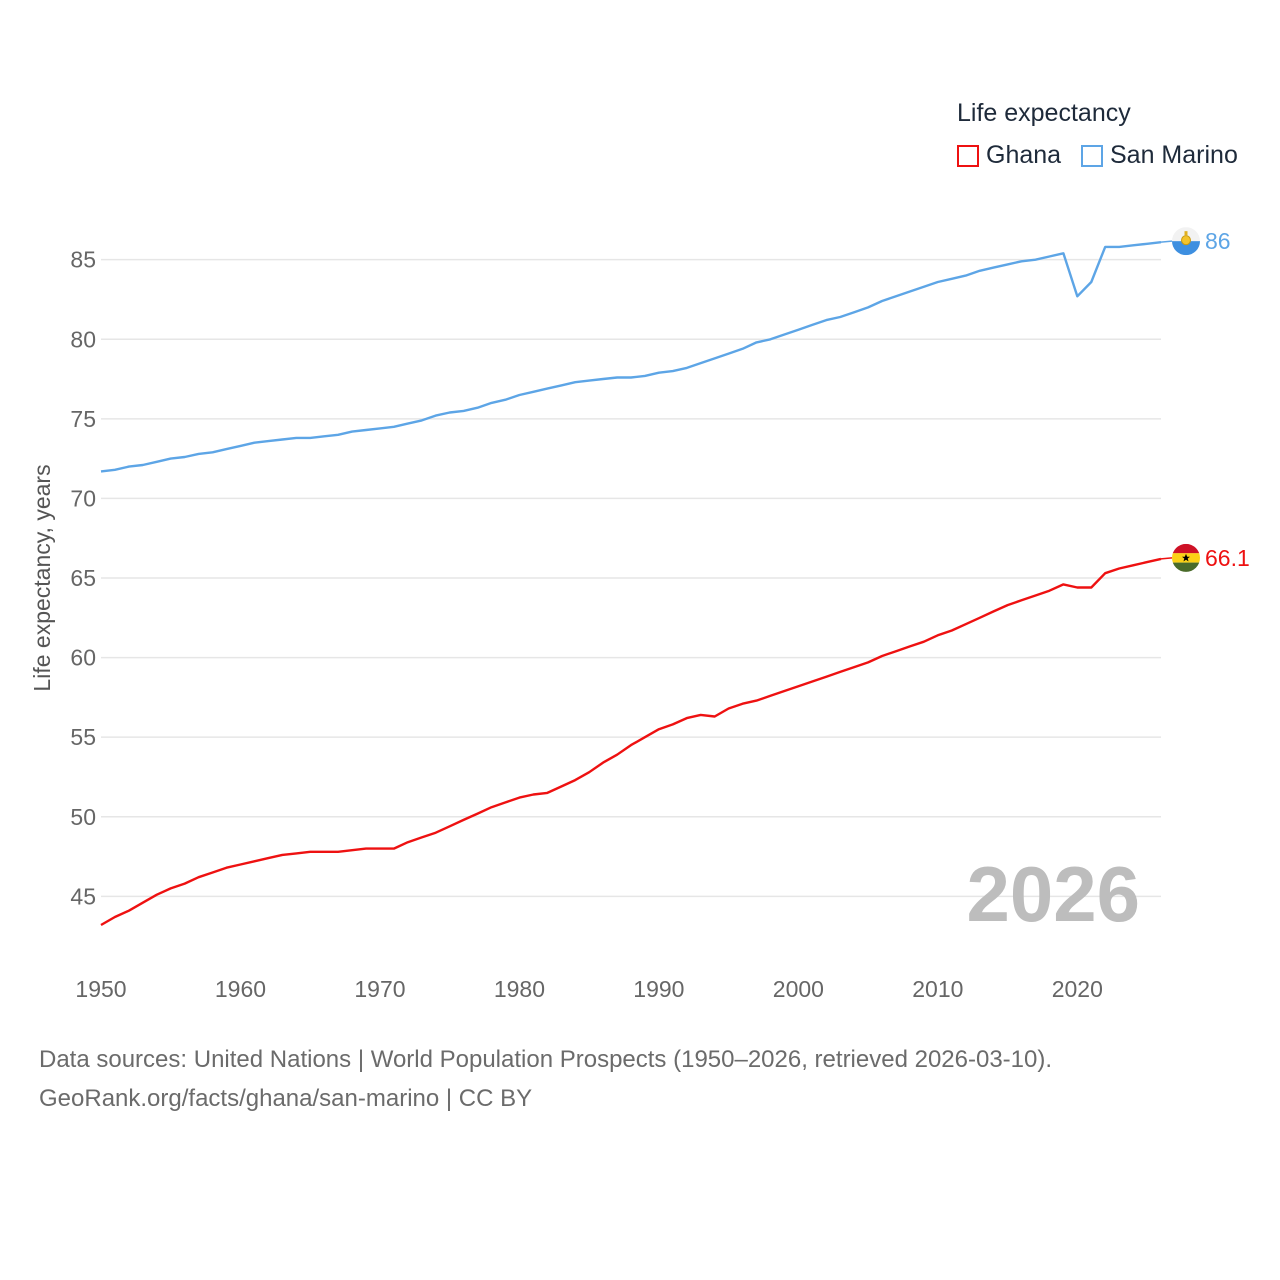 Image resolution: width=1280 pixels, height=1280 pixels. What do you see at coordinates (240, 989) in the screenshot?
I see `x-tick-label-1960: 1960` at bounding box center [240, 989].